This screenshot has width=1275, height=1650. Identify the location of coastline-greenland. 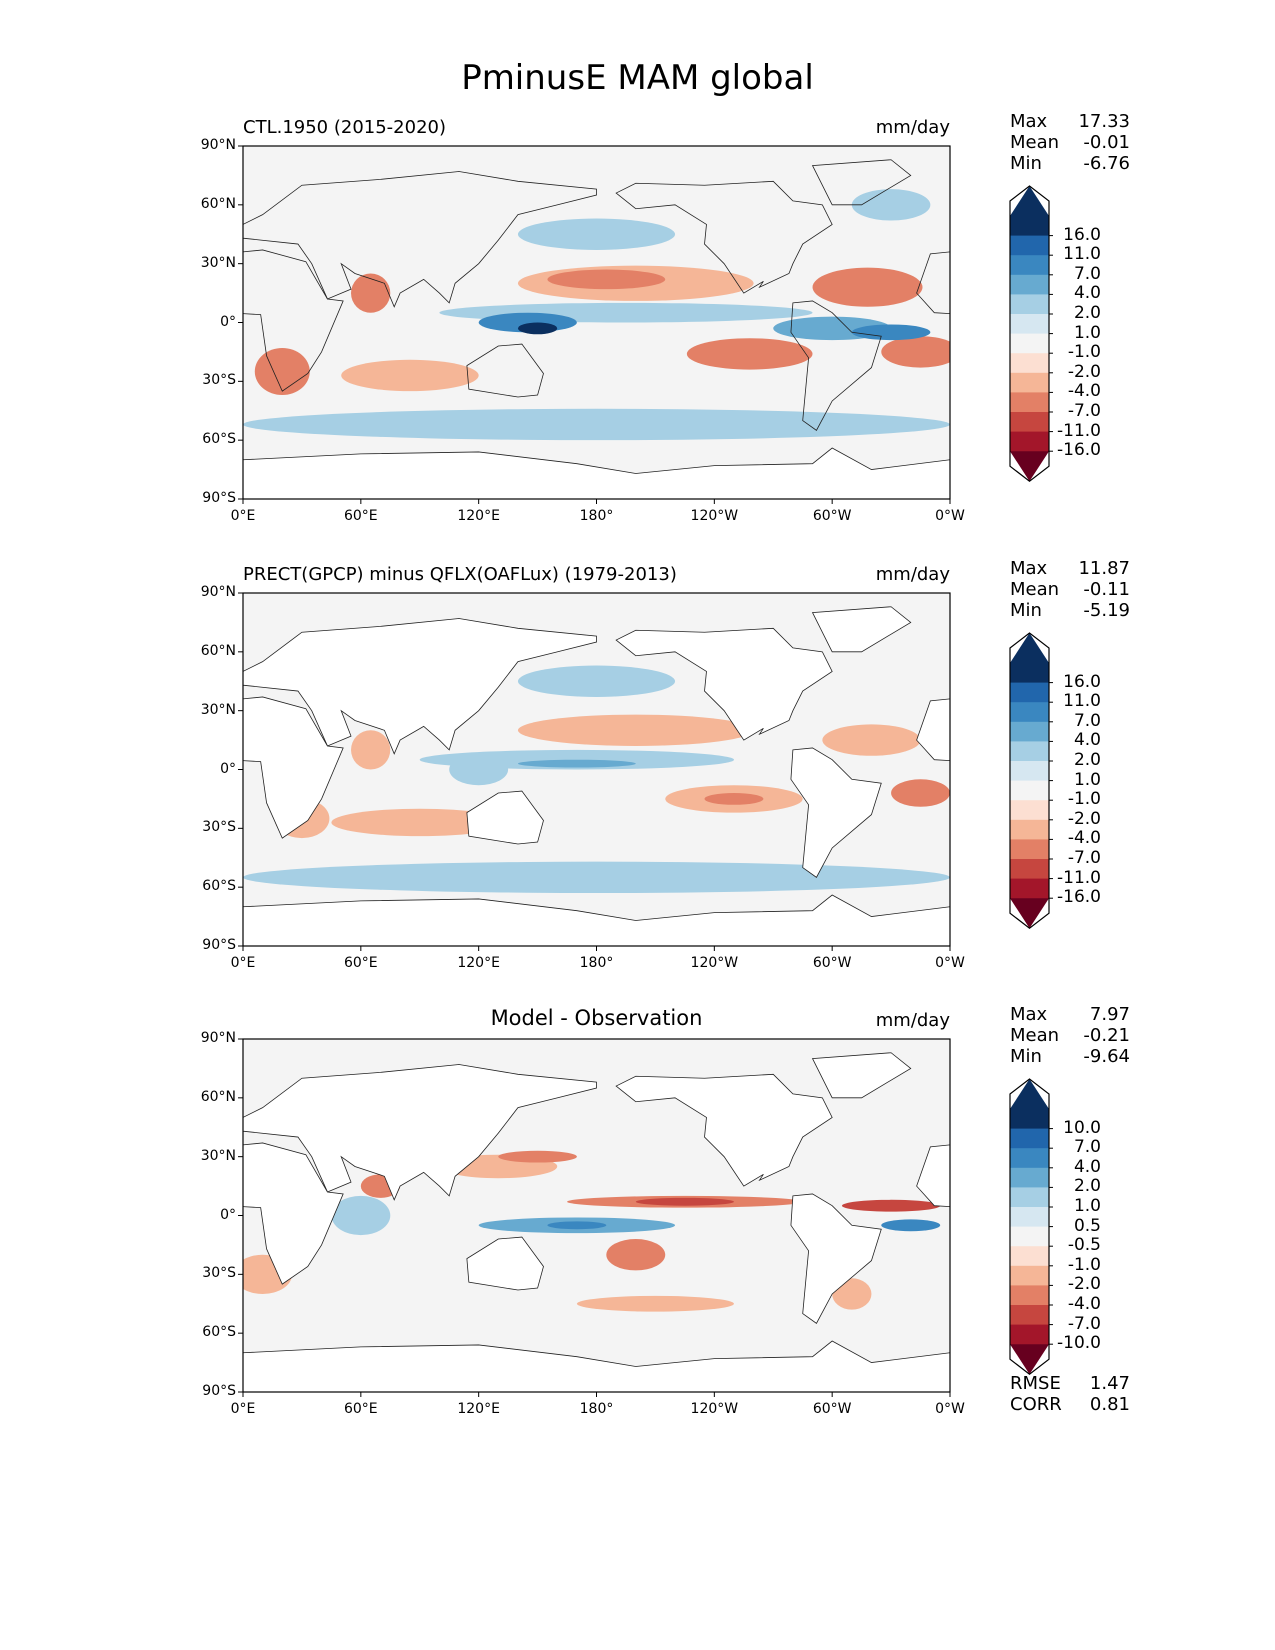
(861, 1075).